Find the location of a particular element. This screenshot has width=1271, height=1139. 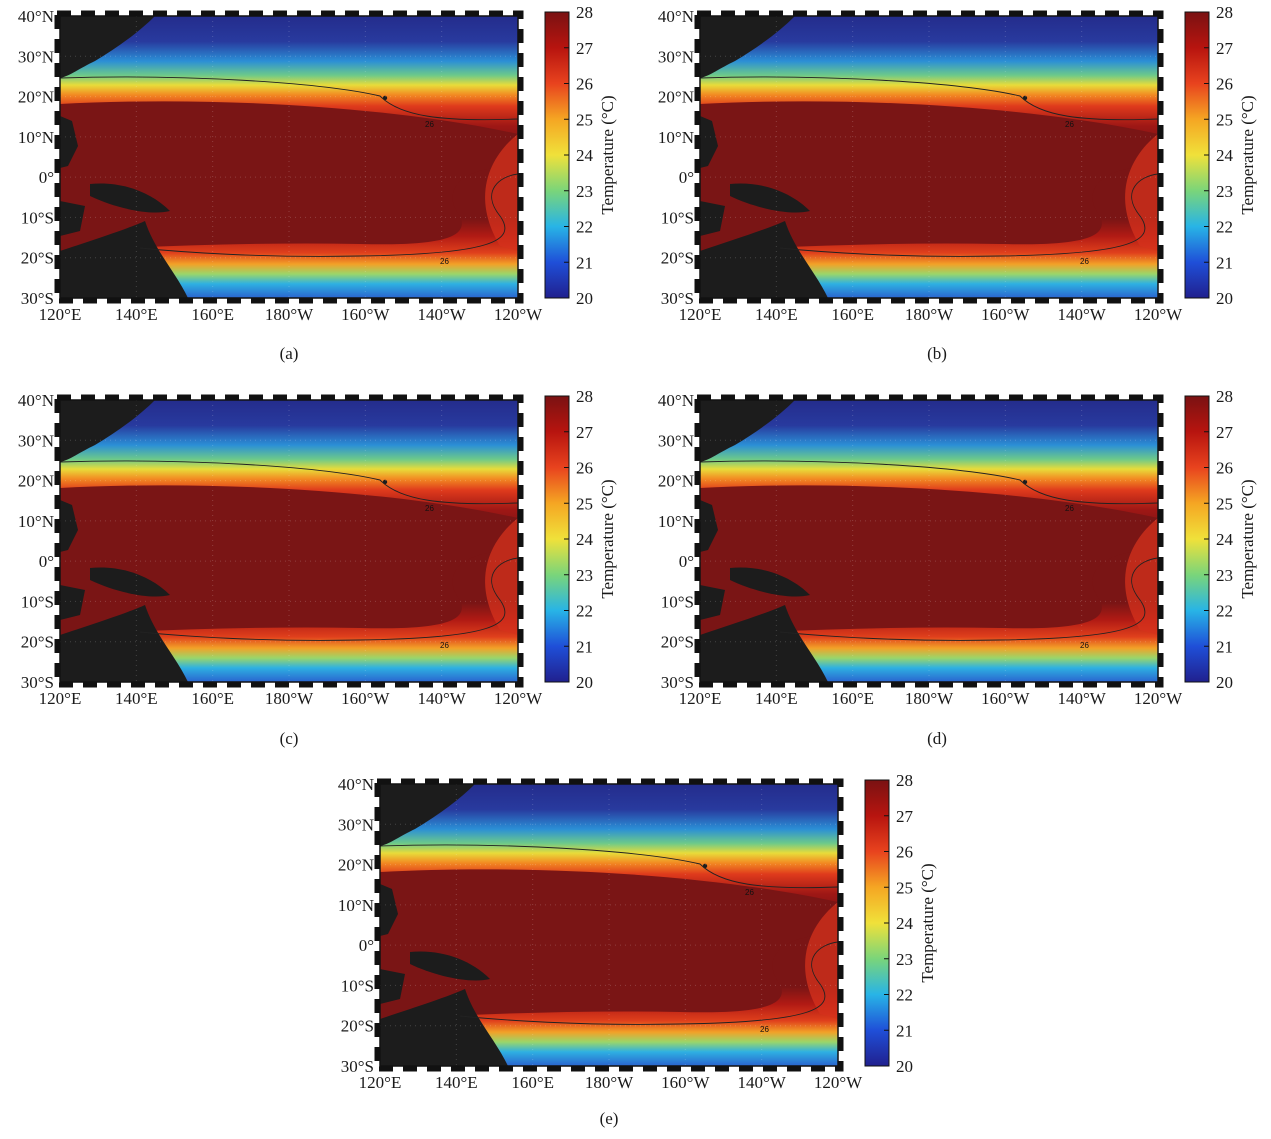

panel-caption-b: (b) is located at coordinates (937, 353).